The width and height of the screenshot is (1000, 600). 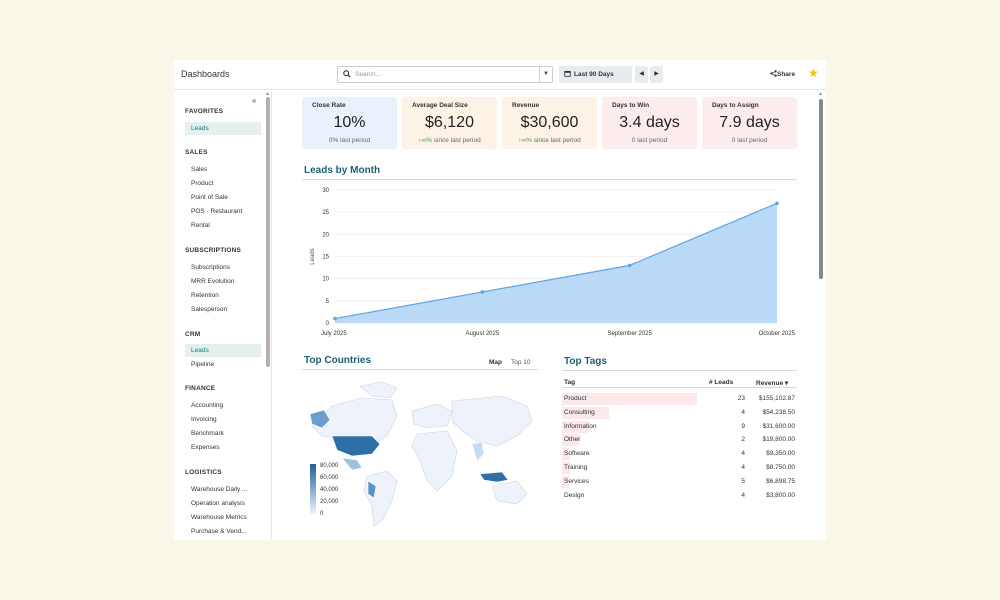 What do you see at coordinates (749, 123) in the screenshot?
I see `kpi-days-to-assign: Days to Assign 7.9 days 0 last period` at bounding box center [749, 123].